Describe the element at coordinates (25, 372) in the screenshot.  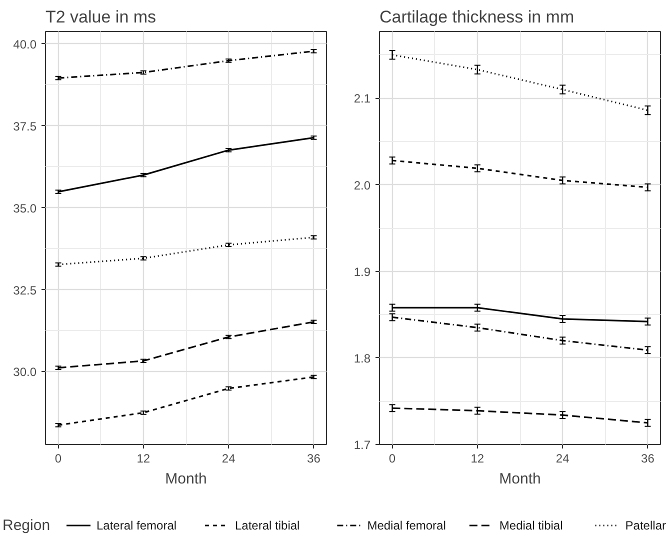
I see `y-tick-label: 30.0` at that location.